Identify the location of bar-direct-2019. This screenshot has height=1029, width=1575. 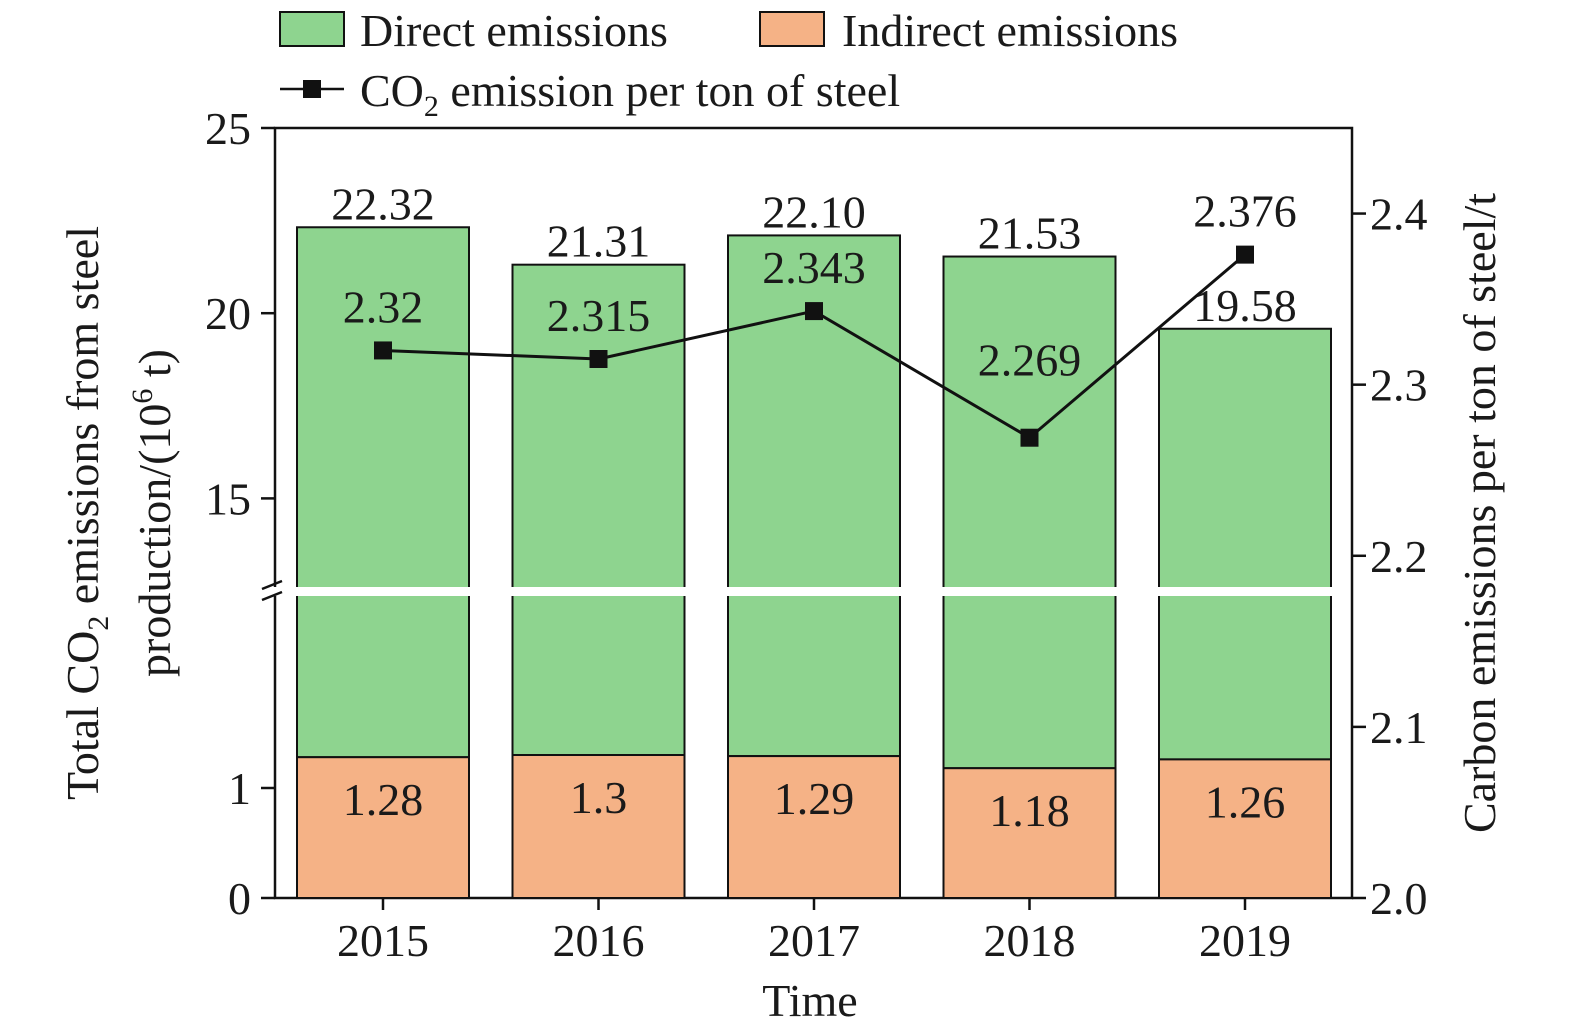
(1245, 544).